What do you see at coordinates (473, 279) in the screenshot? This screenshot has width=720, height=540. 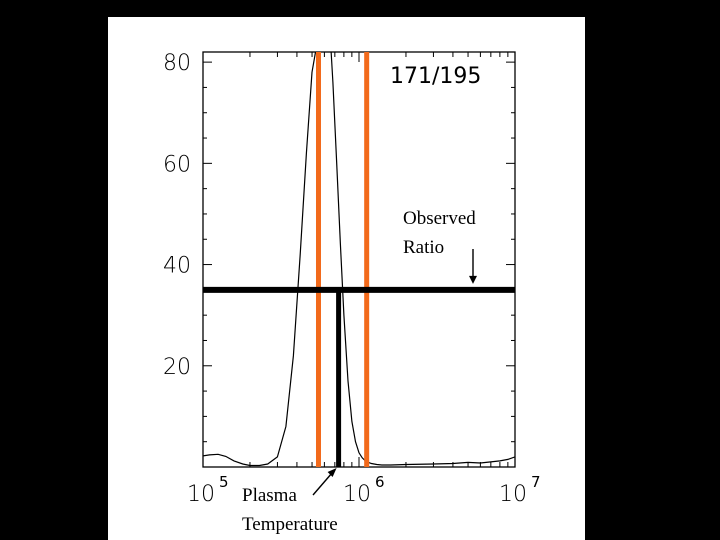 I see `observed-arrow-head` at bounding box center [473, 279].